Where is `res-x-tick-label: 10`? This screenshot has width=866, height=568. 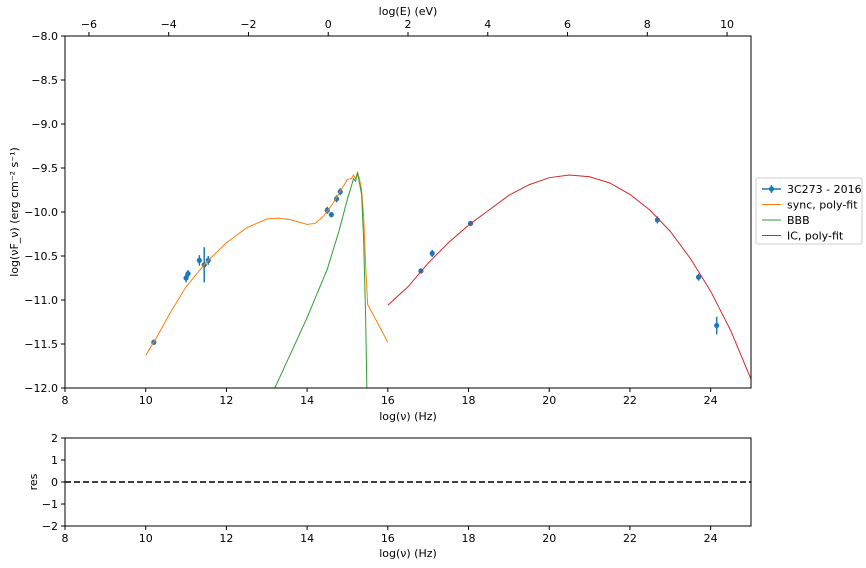 res-x-tick-label: 10 is located at coordinates (146, 538).